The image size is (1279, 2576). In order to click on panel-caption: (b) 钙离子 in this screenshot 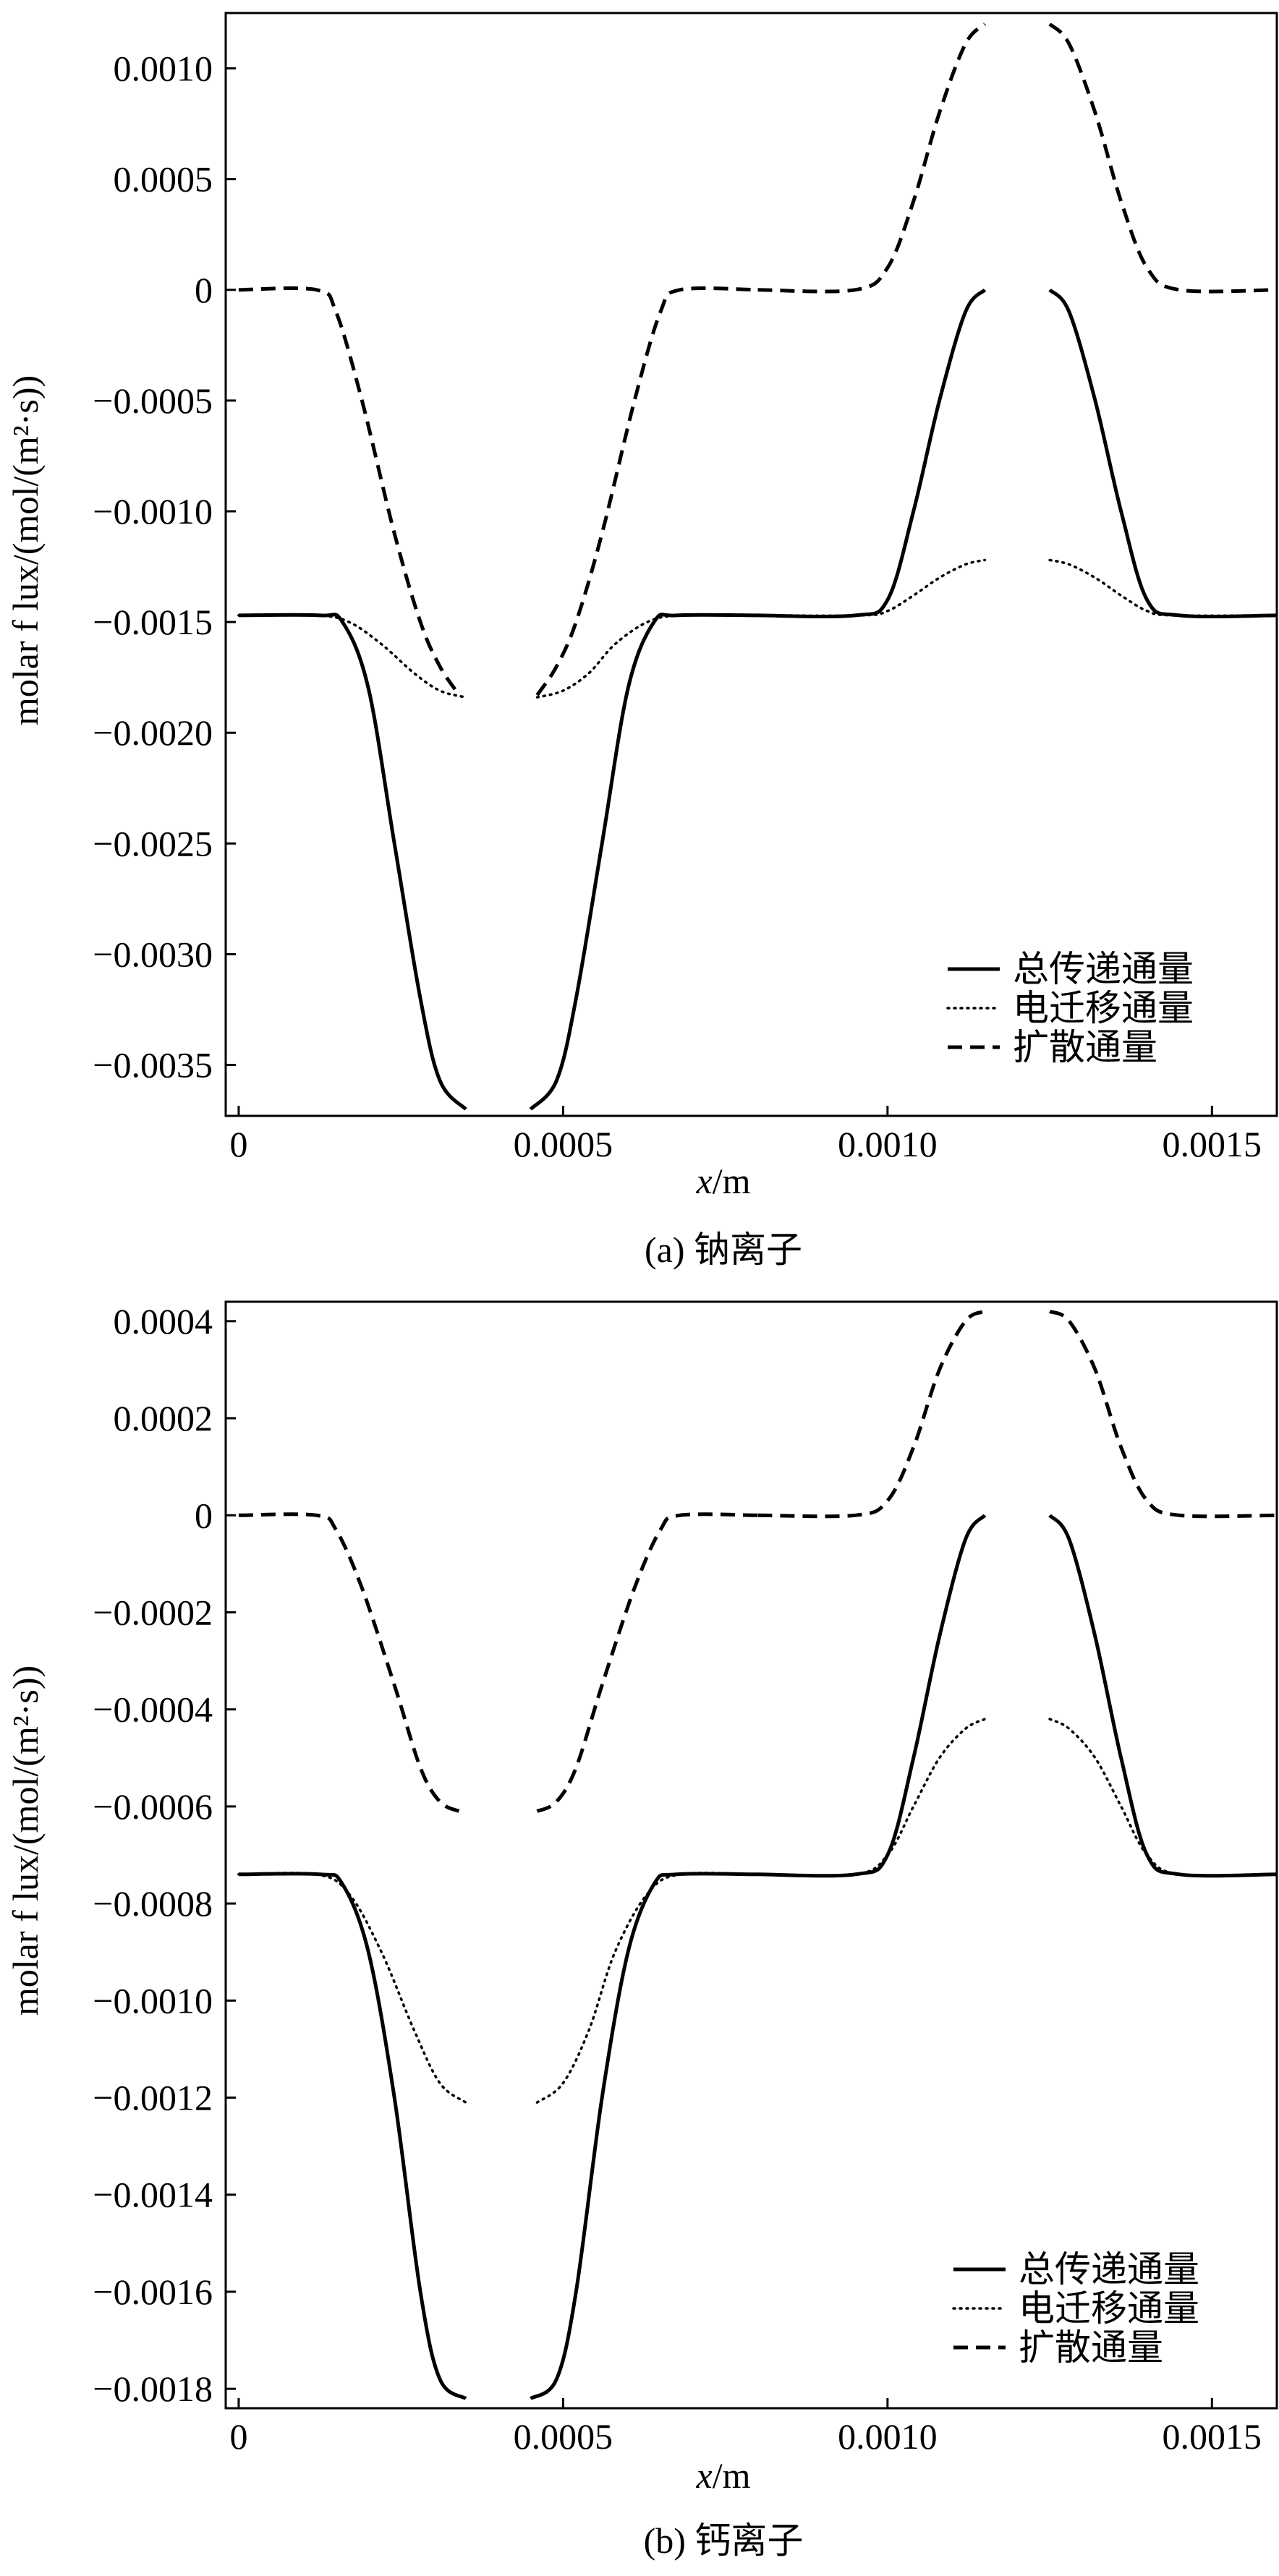, I will do `click(724, 2540)`.